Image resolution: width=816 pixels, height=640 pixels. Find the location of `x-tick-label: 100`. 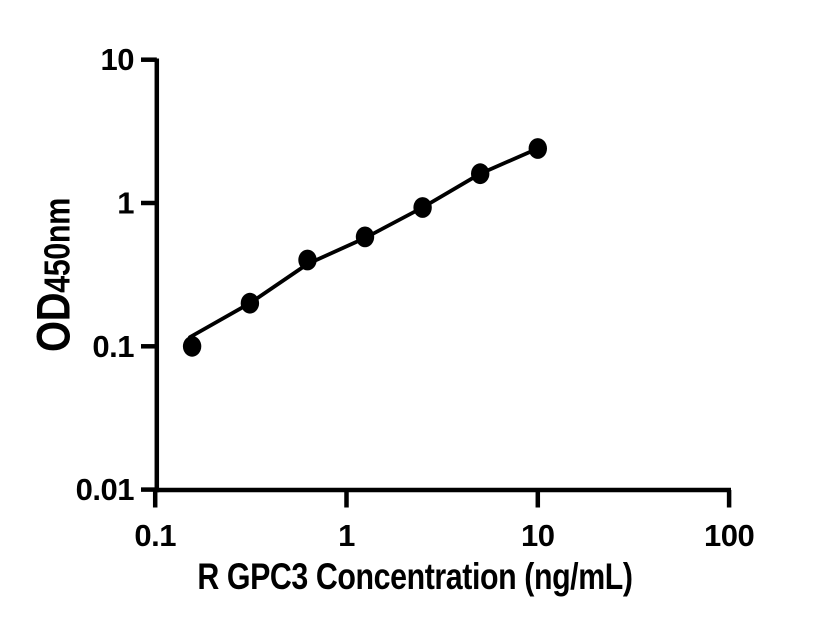

x-tick-label: 100 is located at coordinates (729, 535).